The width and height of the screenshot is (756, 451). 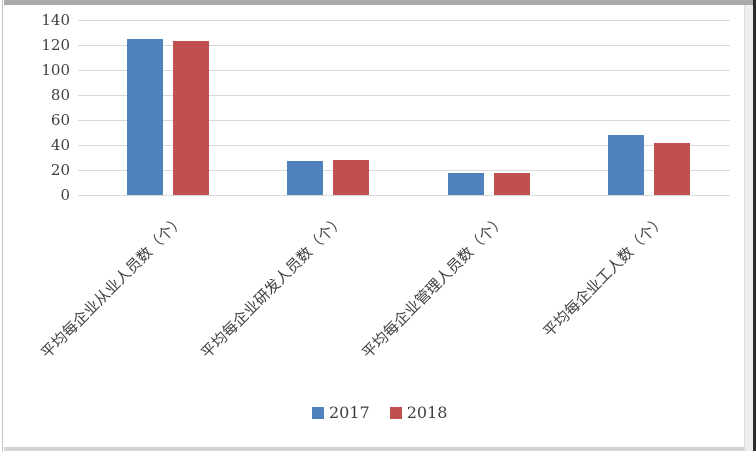 I want to click on y-axis-tick-label: 100, so click(x=55, y=70).